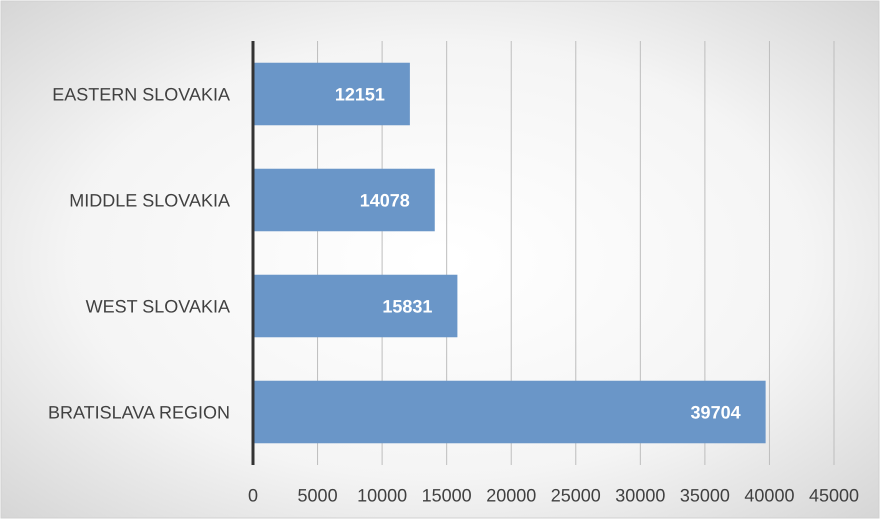  What do you see at coordinates (511, 495) in the screenshot?
I see `x-tick-label: 20000` at bounding box center [511, 495].